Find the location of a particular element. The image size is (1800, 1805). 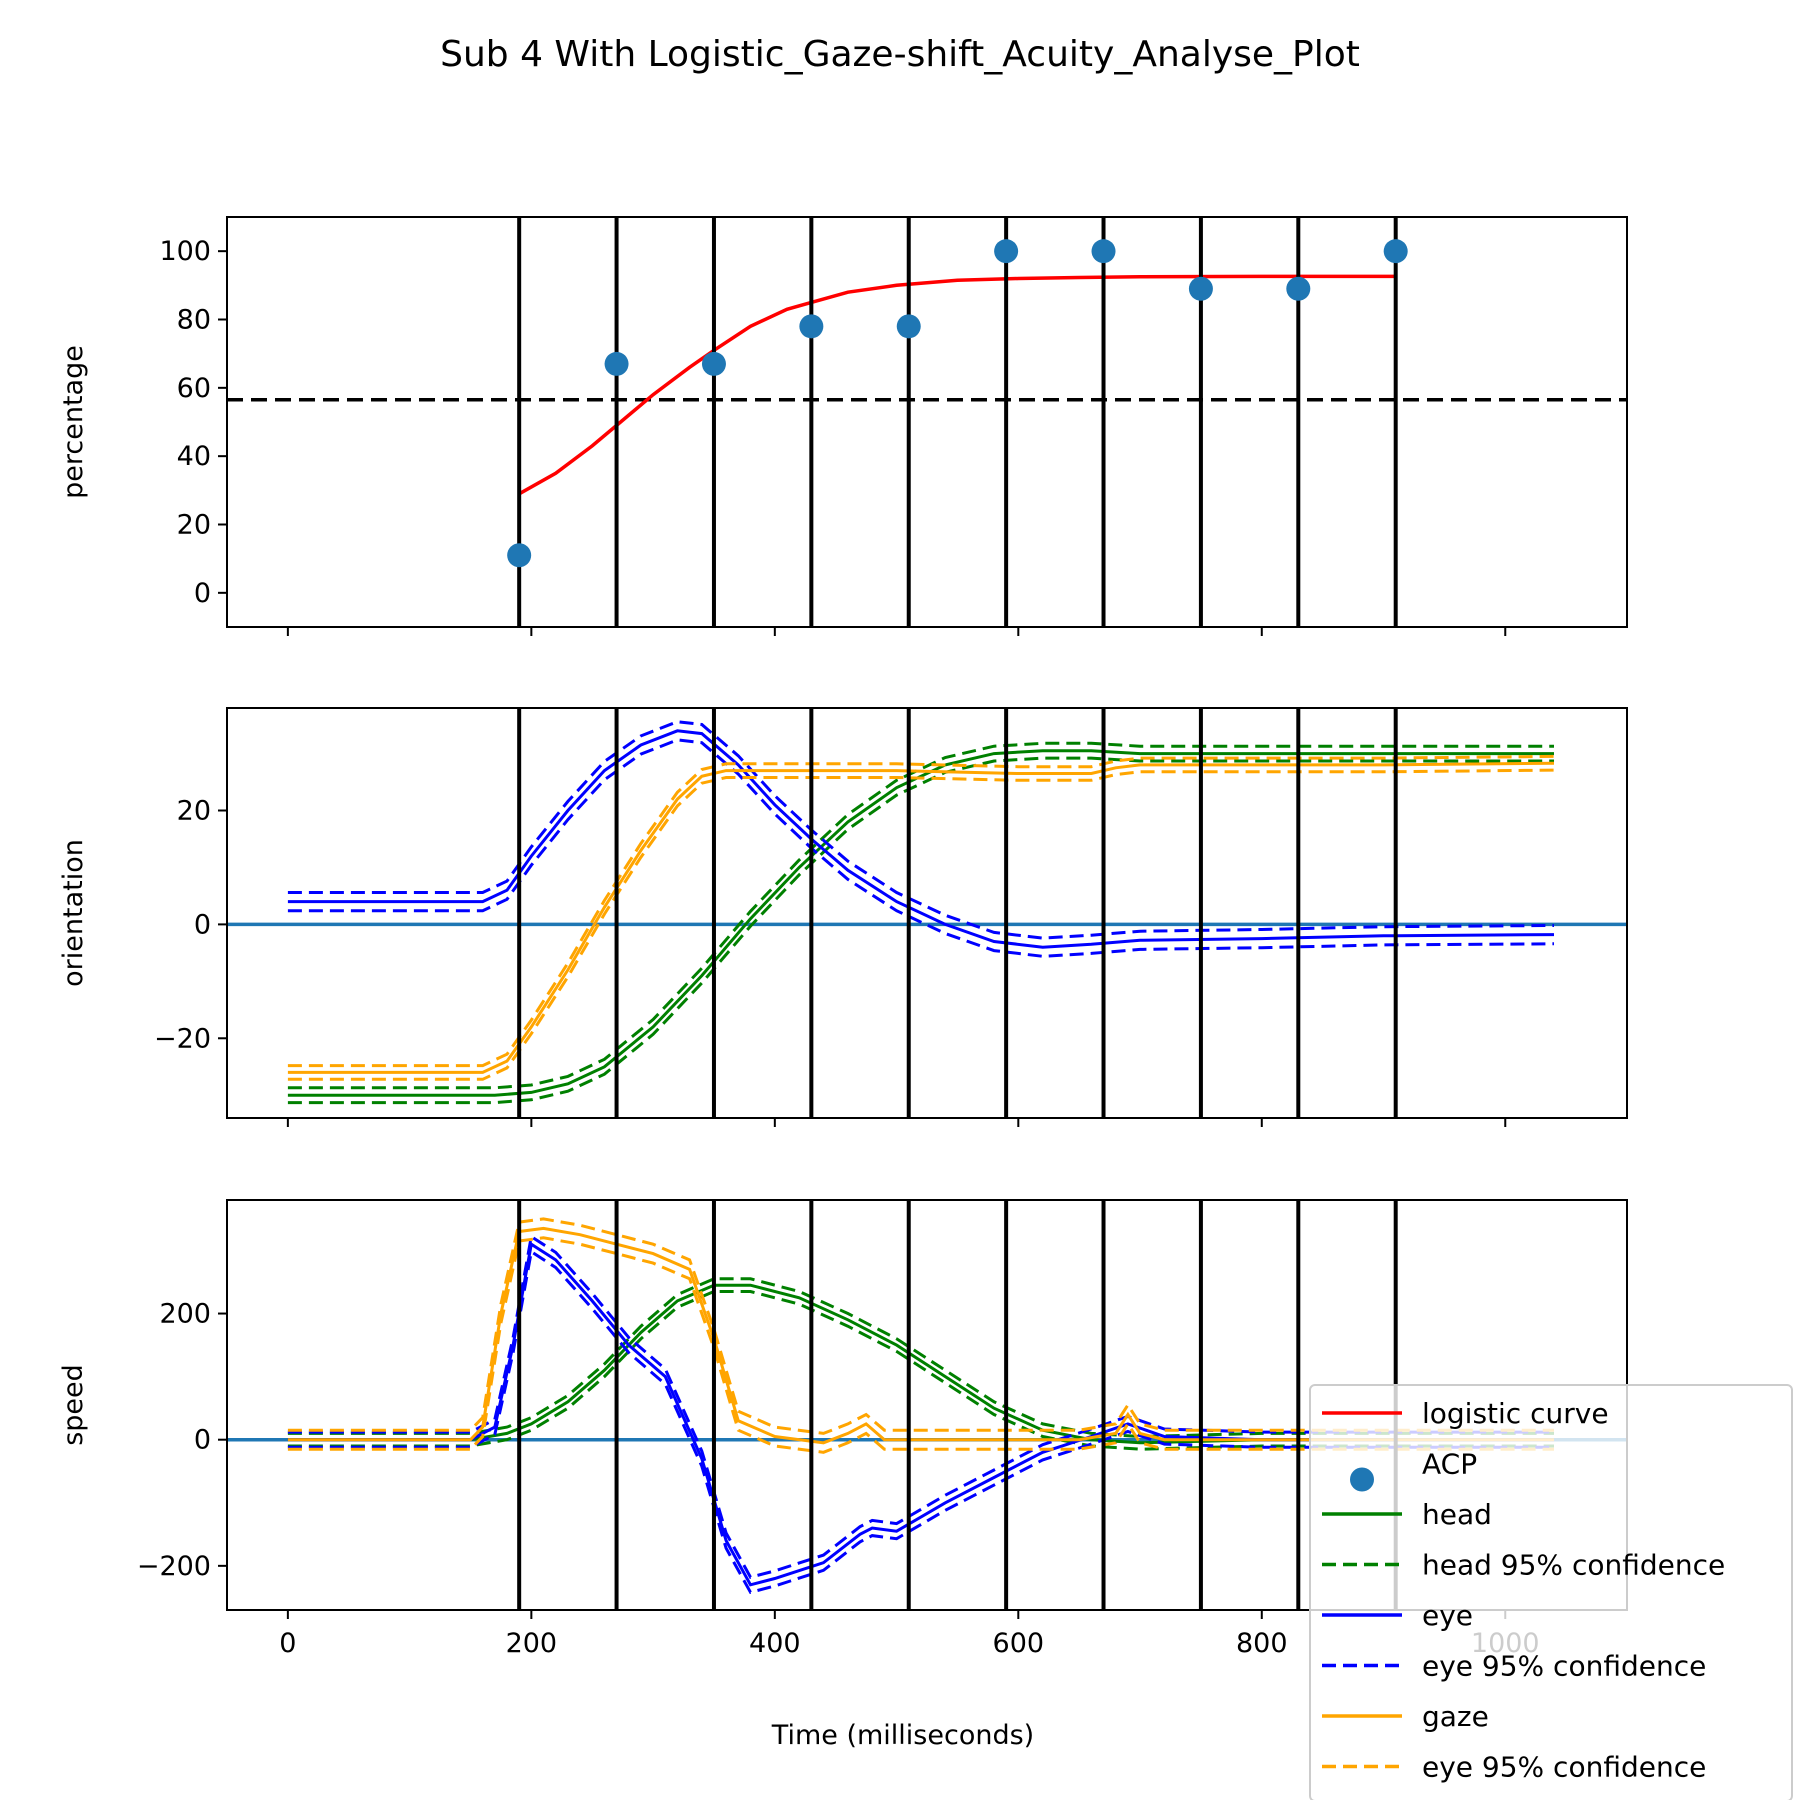

x-tick-label: 600 is located at coordinates (1019, 1643).